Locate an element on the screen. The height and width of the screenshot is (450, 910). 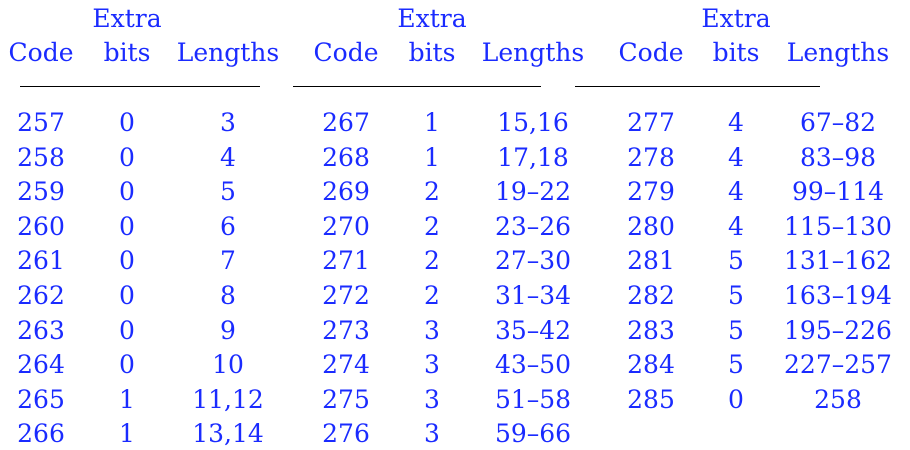
cell-code: 283 is located at coordinates (651, 330).